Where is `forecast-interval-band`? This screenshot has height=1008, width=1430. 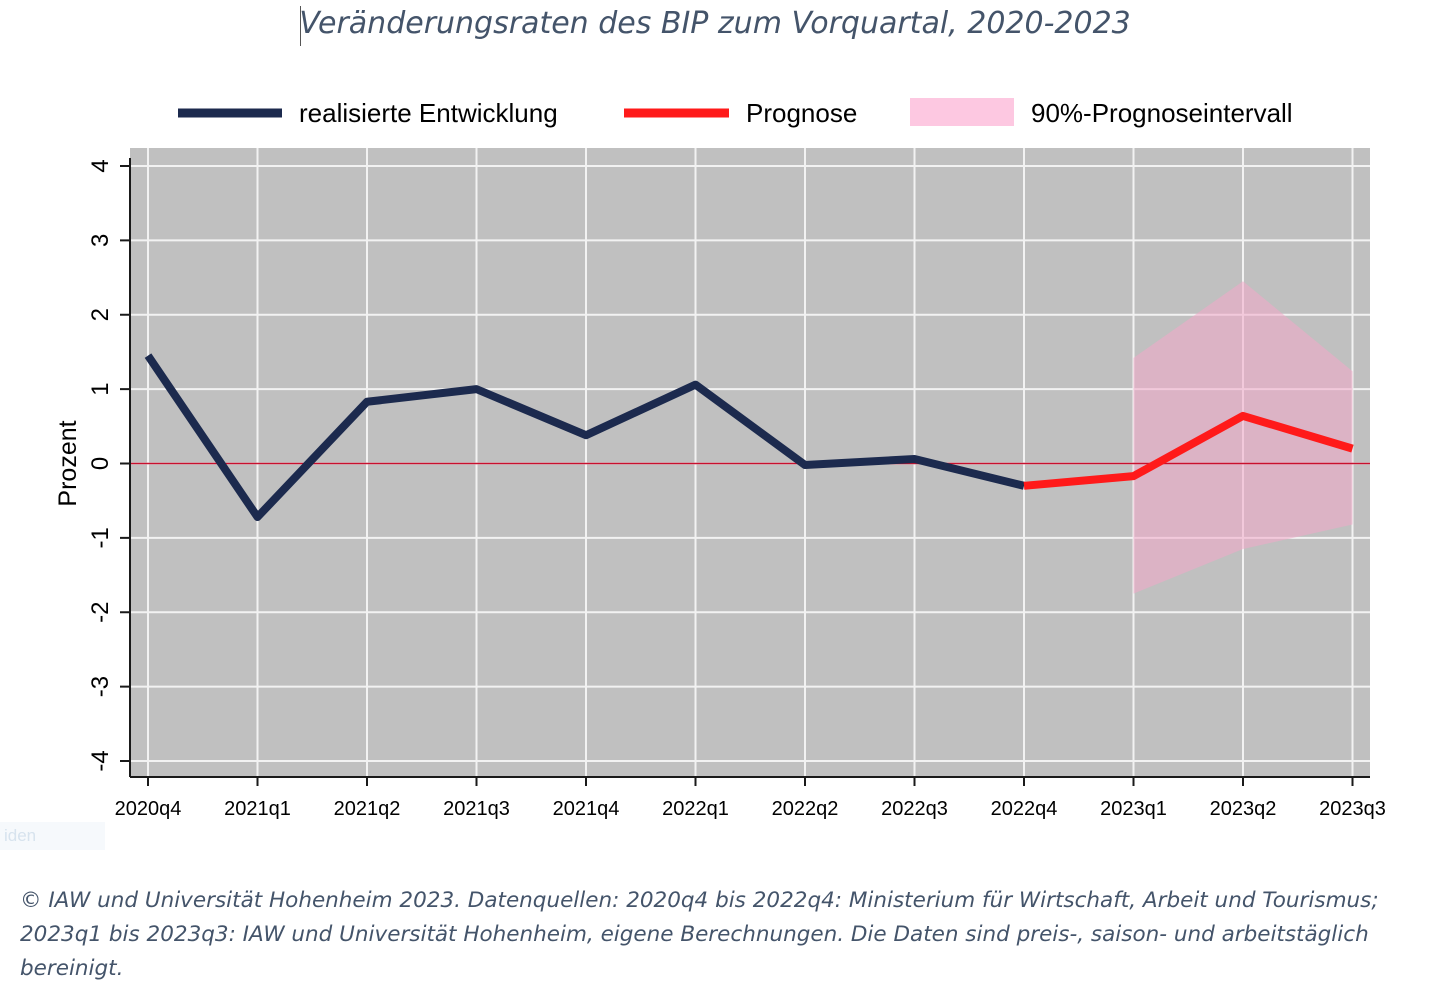 forecast-interval-band is located at coordinates (1243, 437).